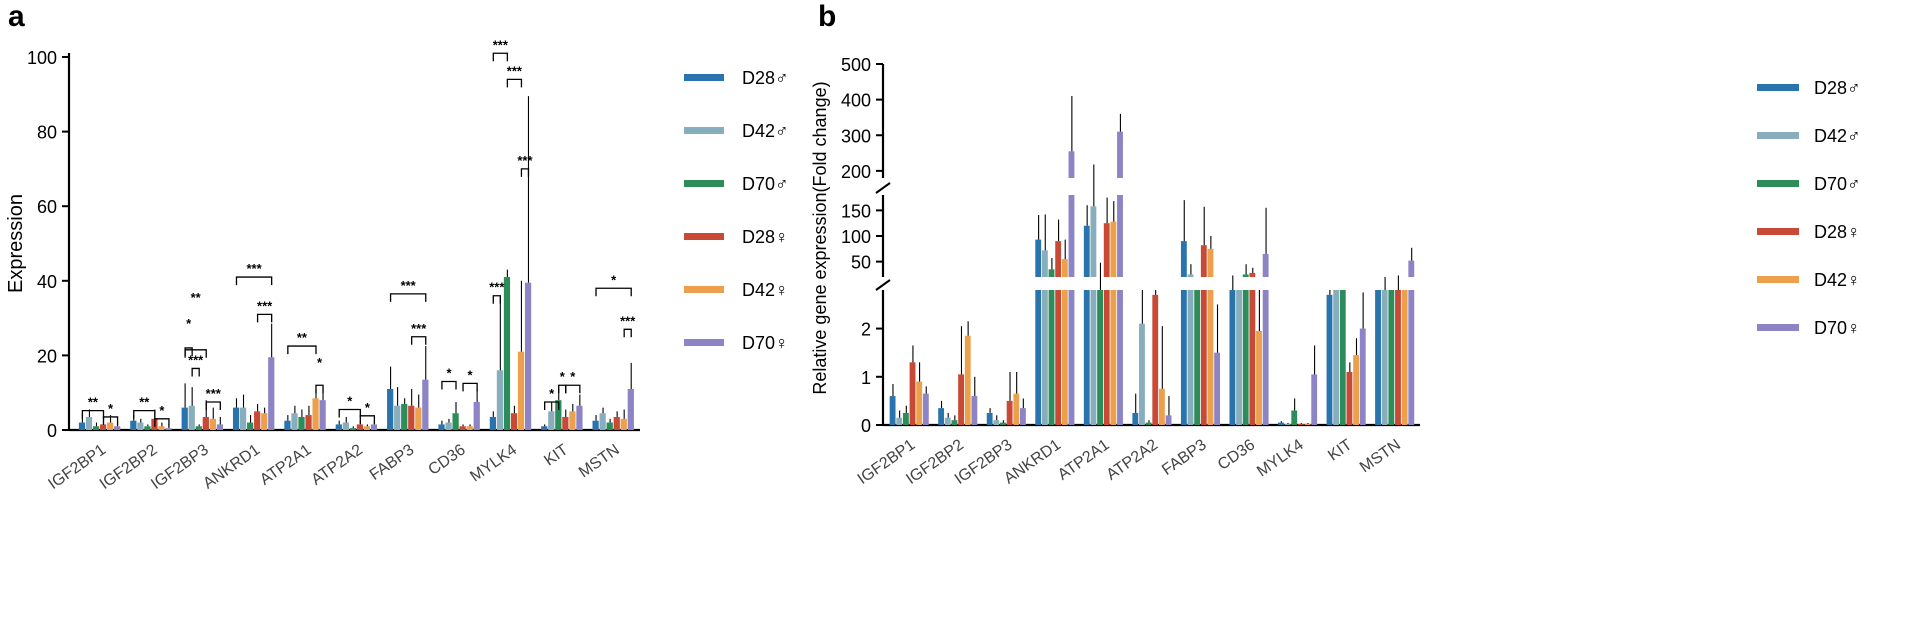 This screenshot has width=1907, height=620. Describe the element at coordinates (47, 133) in the screenshot. I see `y-tick-label: 80` at that location.